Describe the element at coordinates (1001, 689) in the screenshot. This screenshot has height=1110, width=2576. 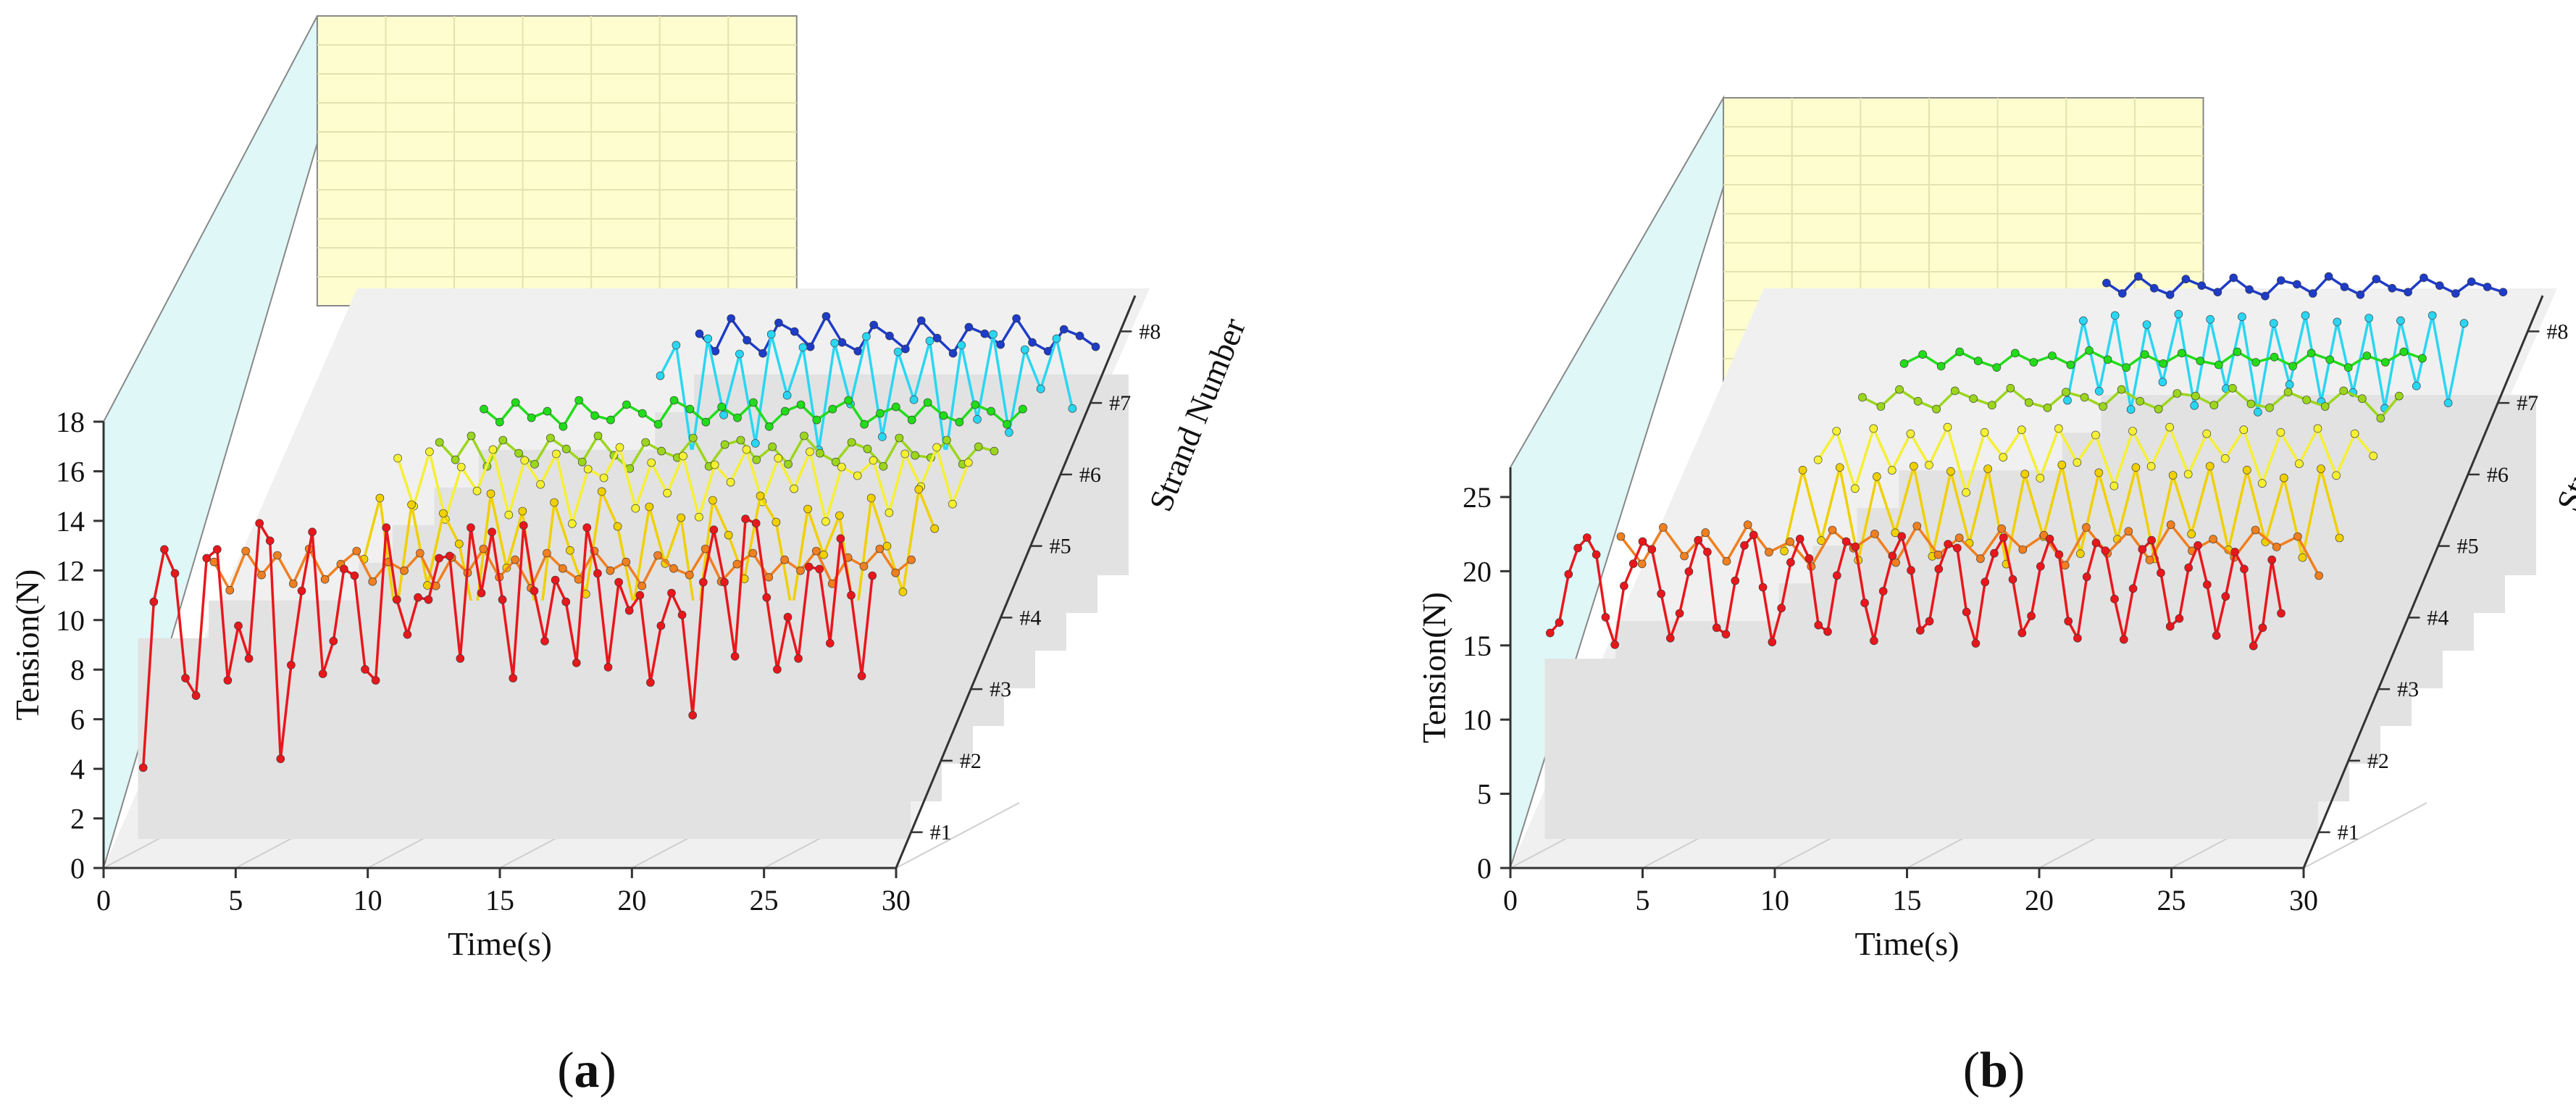
I see `strand-tick-label: #3` at that location.